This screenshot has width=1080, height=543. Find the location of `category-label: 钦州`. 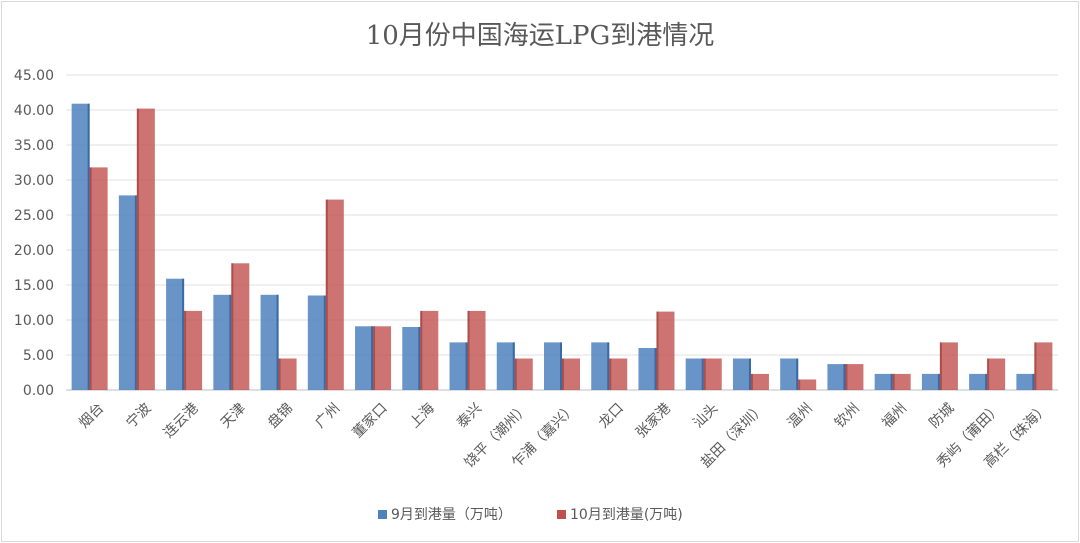

category-label: 钦州 is located at coordinates (847, 415).